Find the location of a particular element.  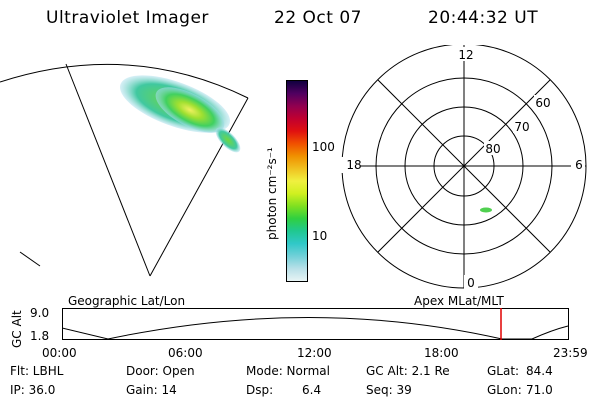

colorbar-tick-100: 100 is located at coordinates (323, 147).